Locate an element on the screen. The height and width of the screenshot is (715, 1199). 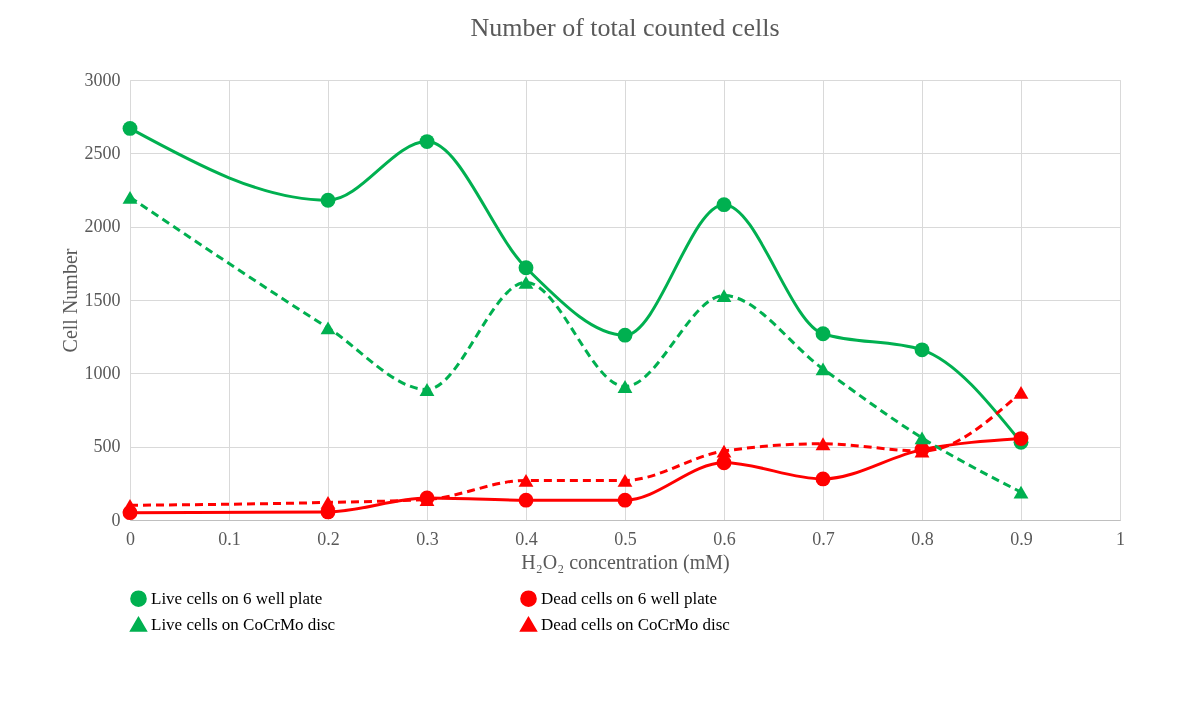
x-axis-title: H₂O₂ concentration (mM) is located at coordinates (625, 562).